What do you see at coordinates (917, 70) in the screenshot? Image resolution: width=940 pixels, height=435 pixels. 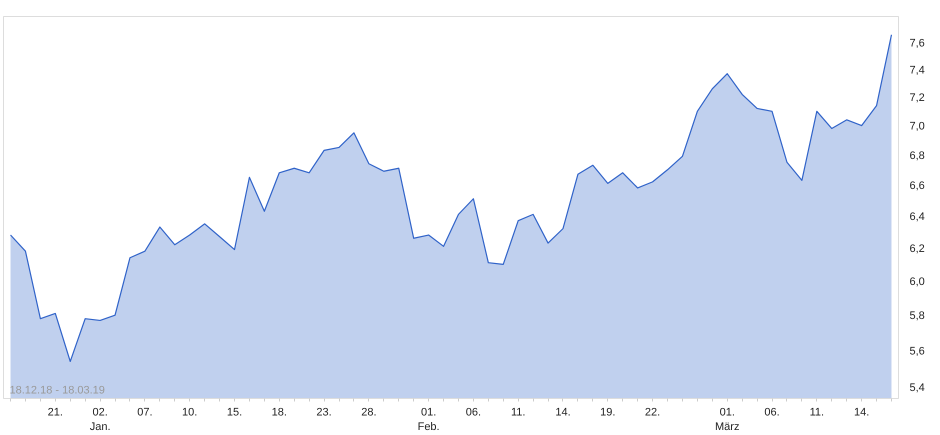 I see `y-tick-label: 7,4` at bounding box center [917, 70].